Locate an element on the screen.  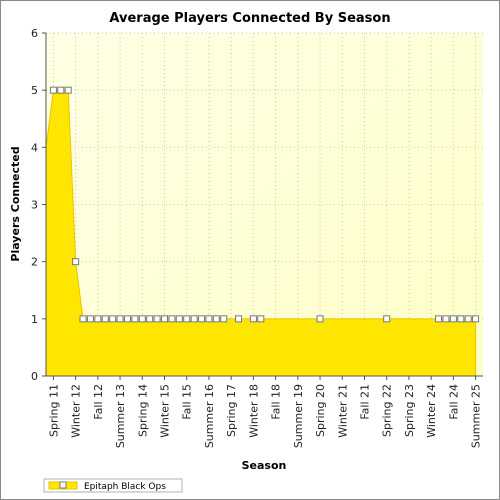
y-tick-labels: 0 1 2 3 4 5 6 is located at coordinates (34, 205).